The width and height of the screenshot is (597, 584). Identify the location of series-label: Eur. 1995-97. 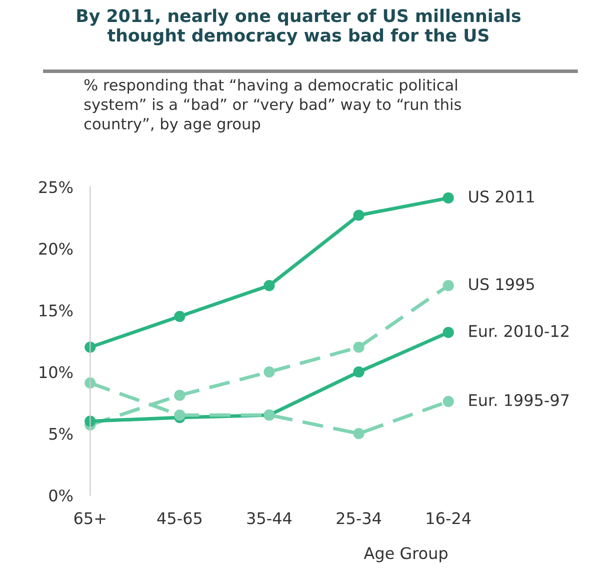
(519, 400).